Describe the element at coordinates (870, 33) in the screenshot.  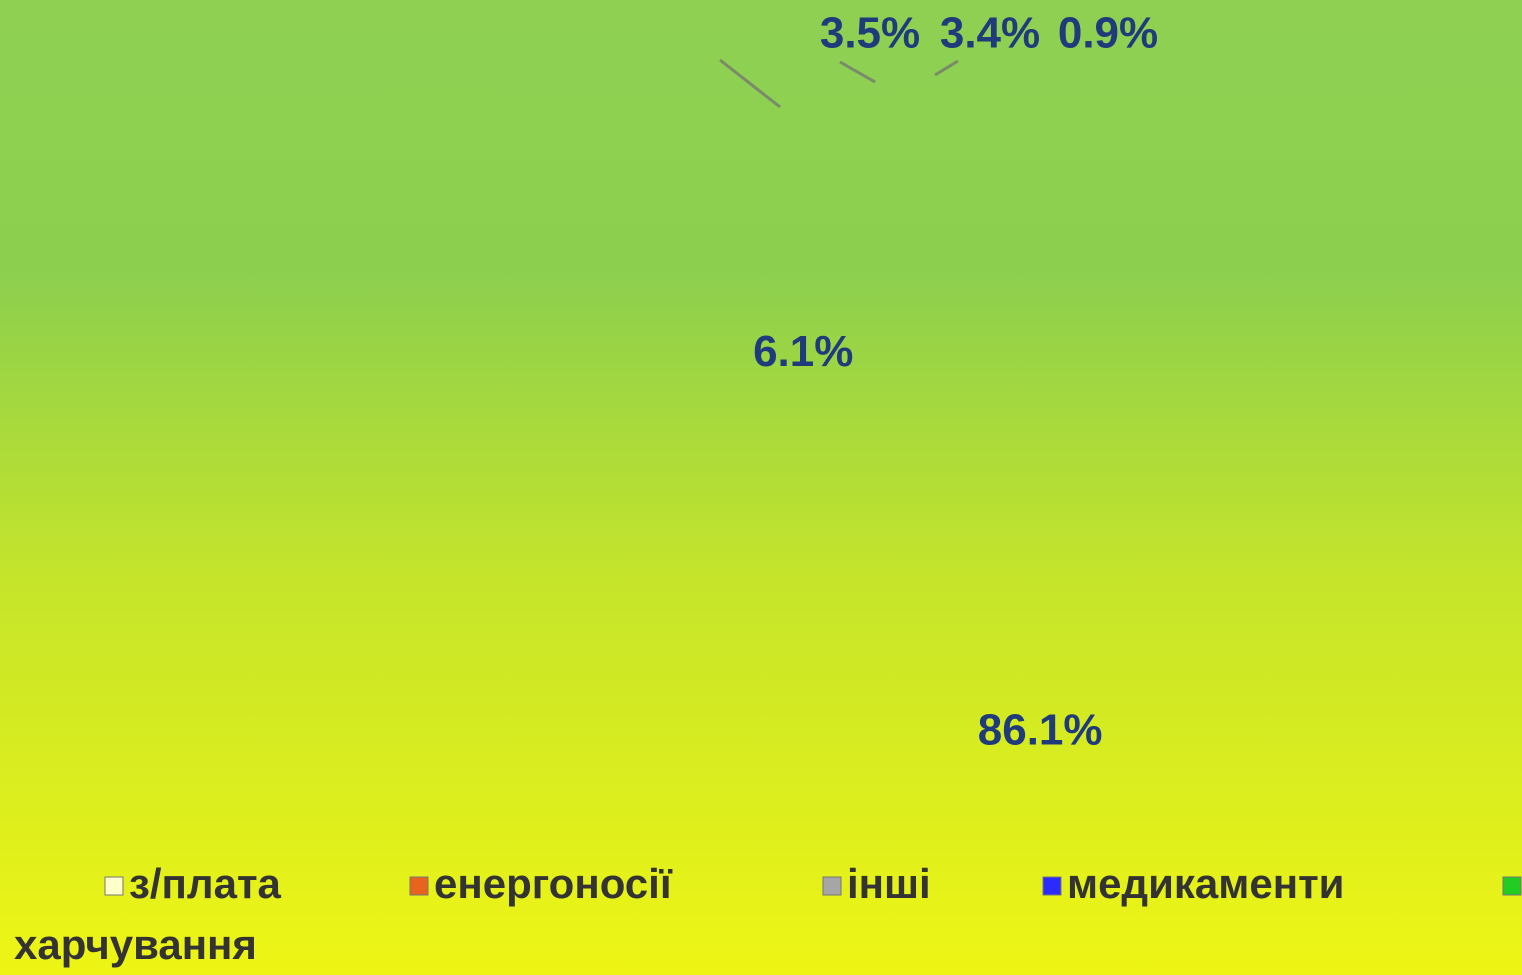
I see `data-label: 3.5%` at that location.